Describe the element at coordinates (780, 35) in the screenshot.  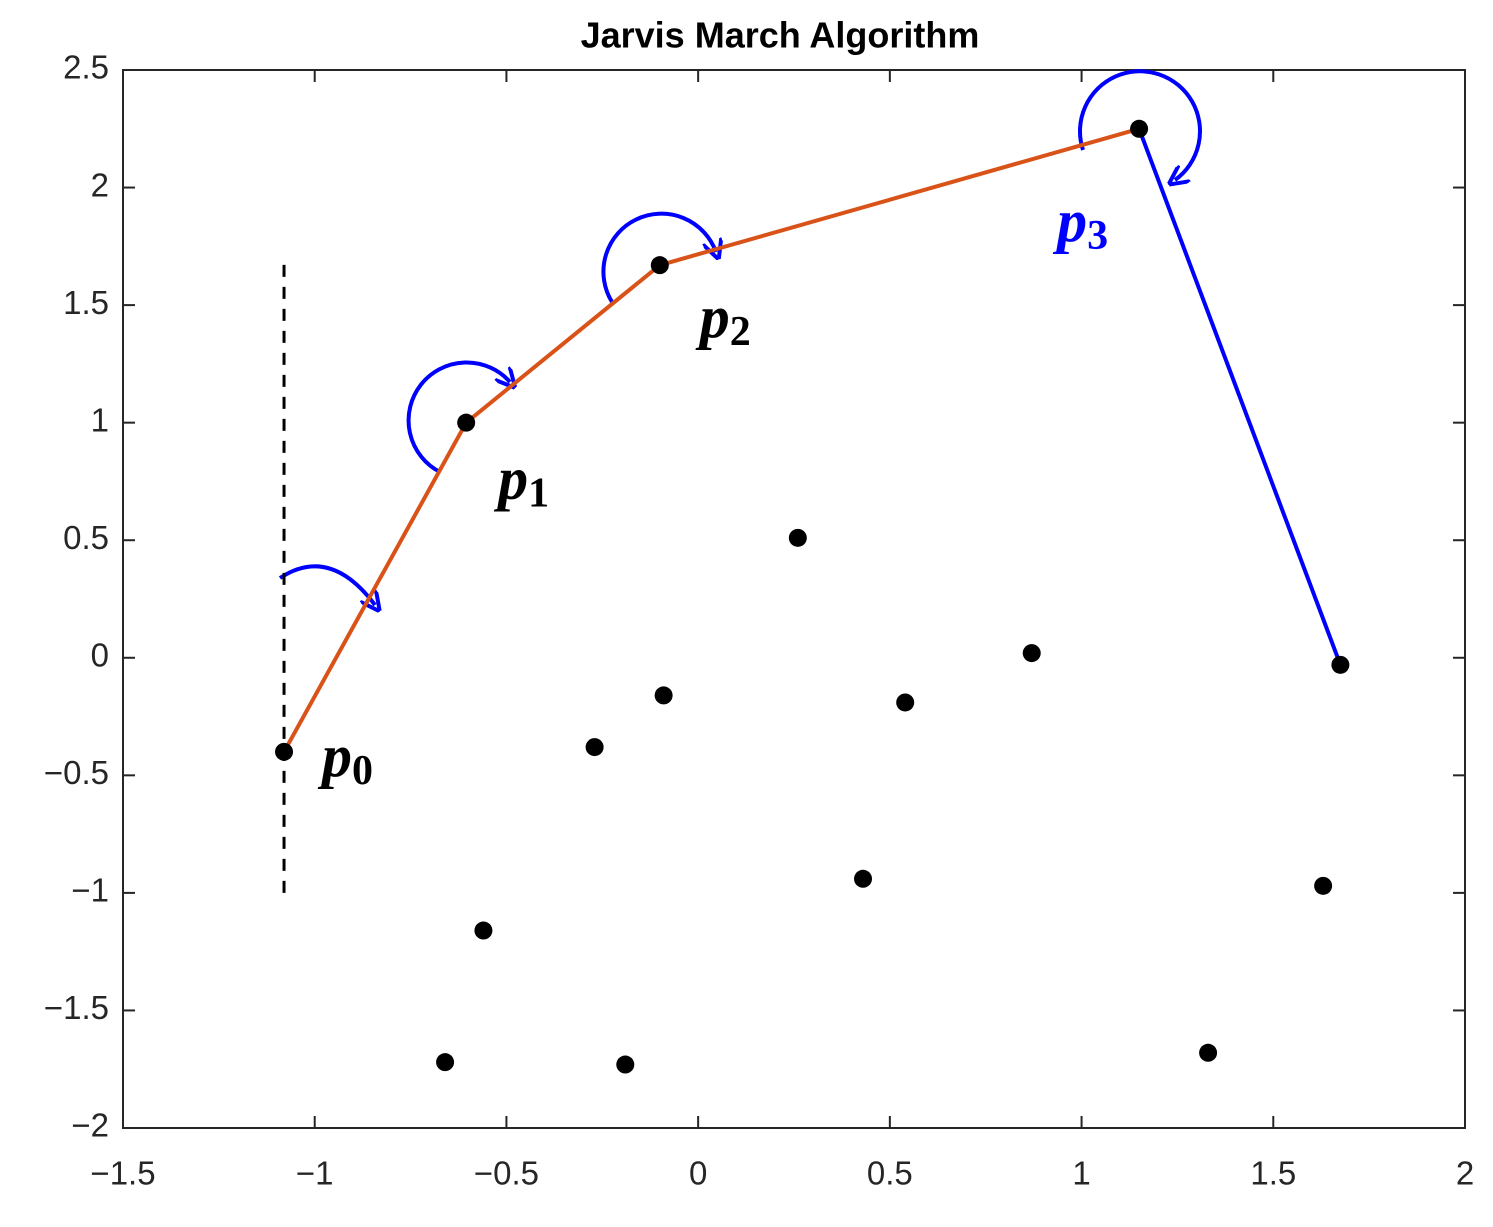
I see `chart-title: Jarvis March Algorithm` at that location.